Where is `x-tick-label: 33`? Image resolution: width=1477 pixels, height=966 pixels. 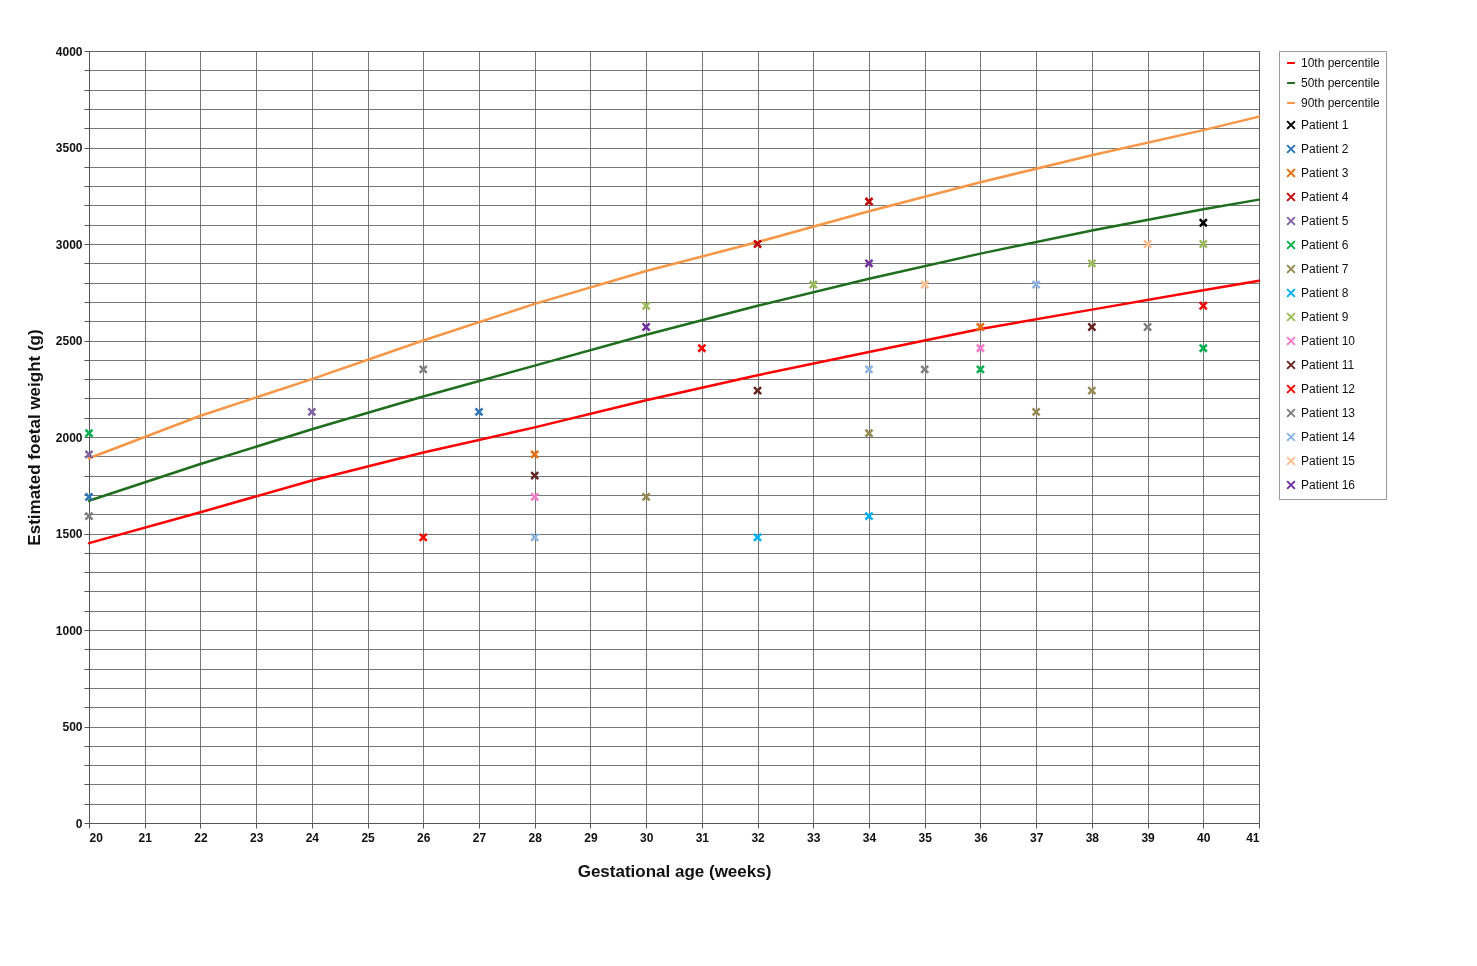 x-tick-label: 33 is located at coordinates (814, 837).